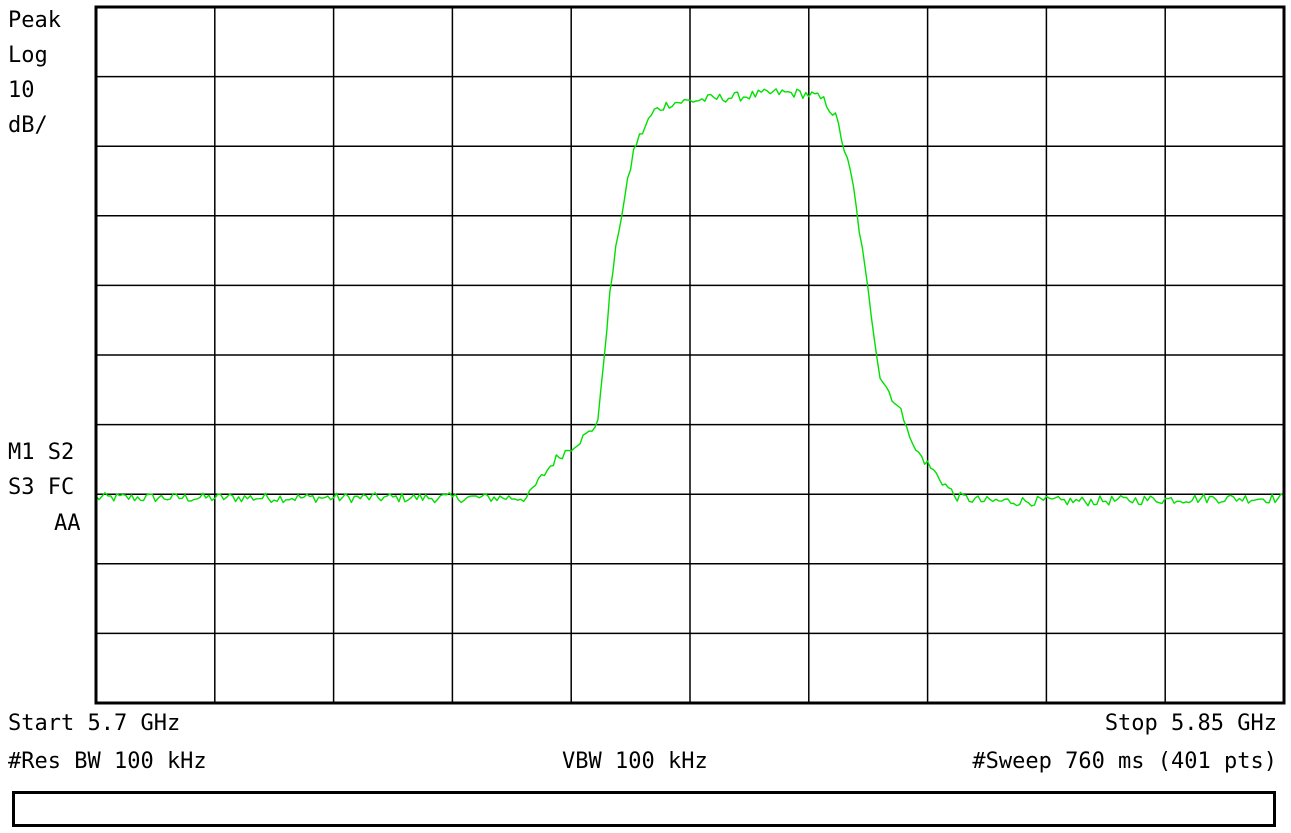 The image size is (1291, 833). What do you see at coordinates (1190, 723) in the screenshot?
I see `stop-frequency: Stop 5.85 GHz` at bounding box center [1190, 723].